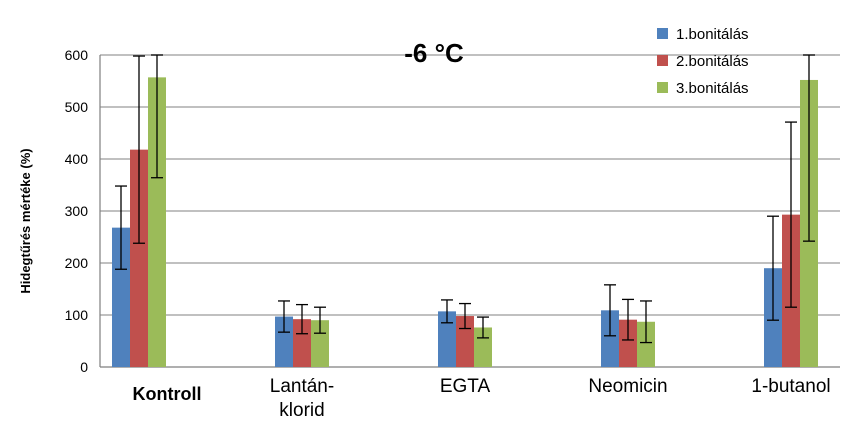  I want to click on y-tick-label: 100, so click(77, 315).